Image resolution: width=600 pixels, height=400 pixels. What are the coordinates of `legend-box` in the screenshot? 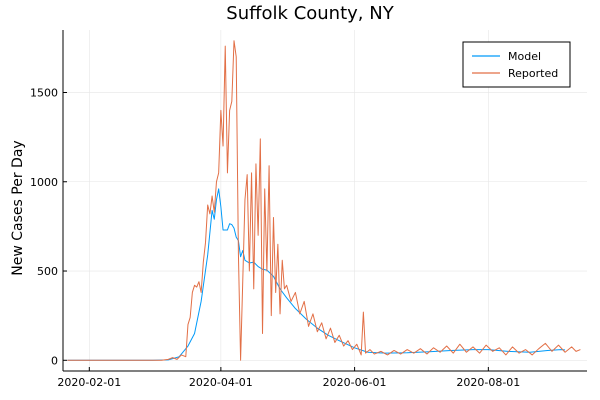 It's located at (516, 64).